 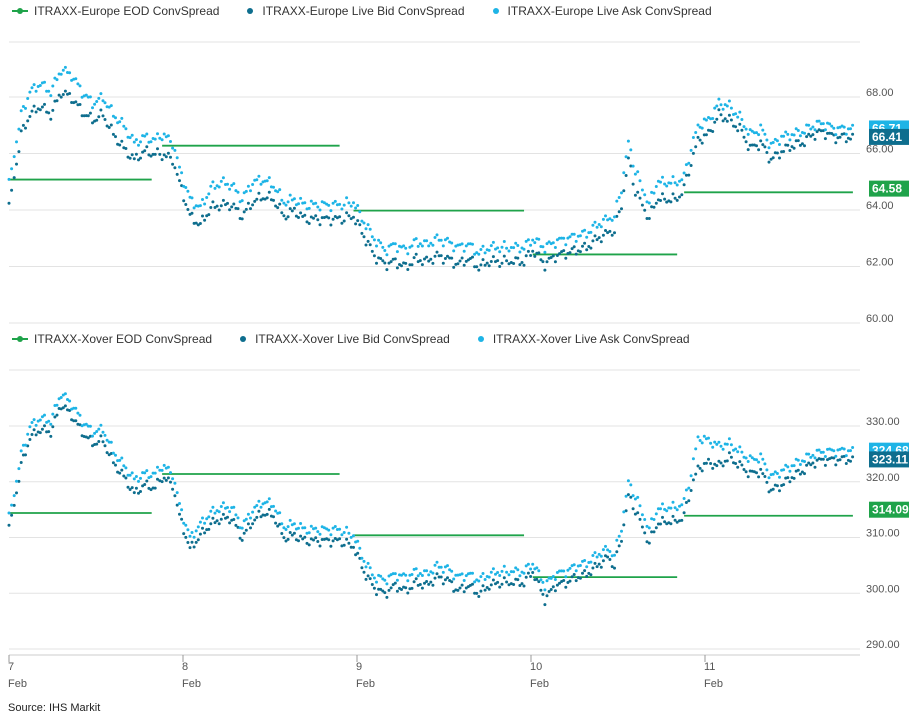 I want to click on legend-item-xover-eod: ITRAXX-Xover EOD ConvSpread, so click(x=112, y=339).